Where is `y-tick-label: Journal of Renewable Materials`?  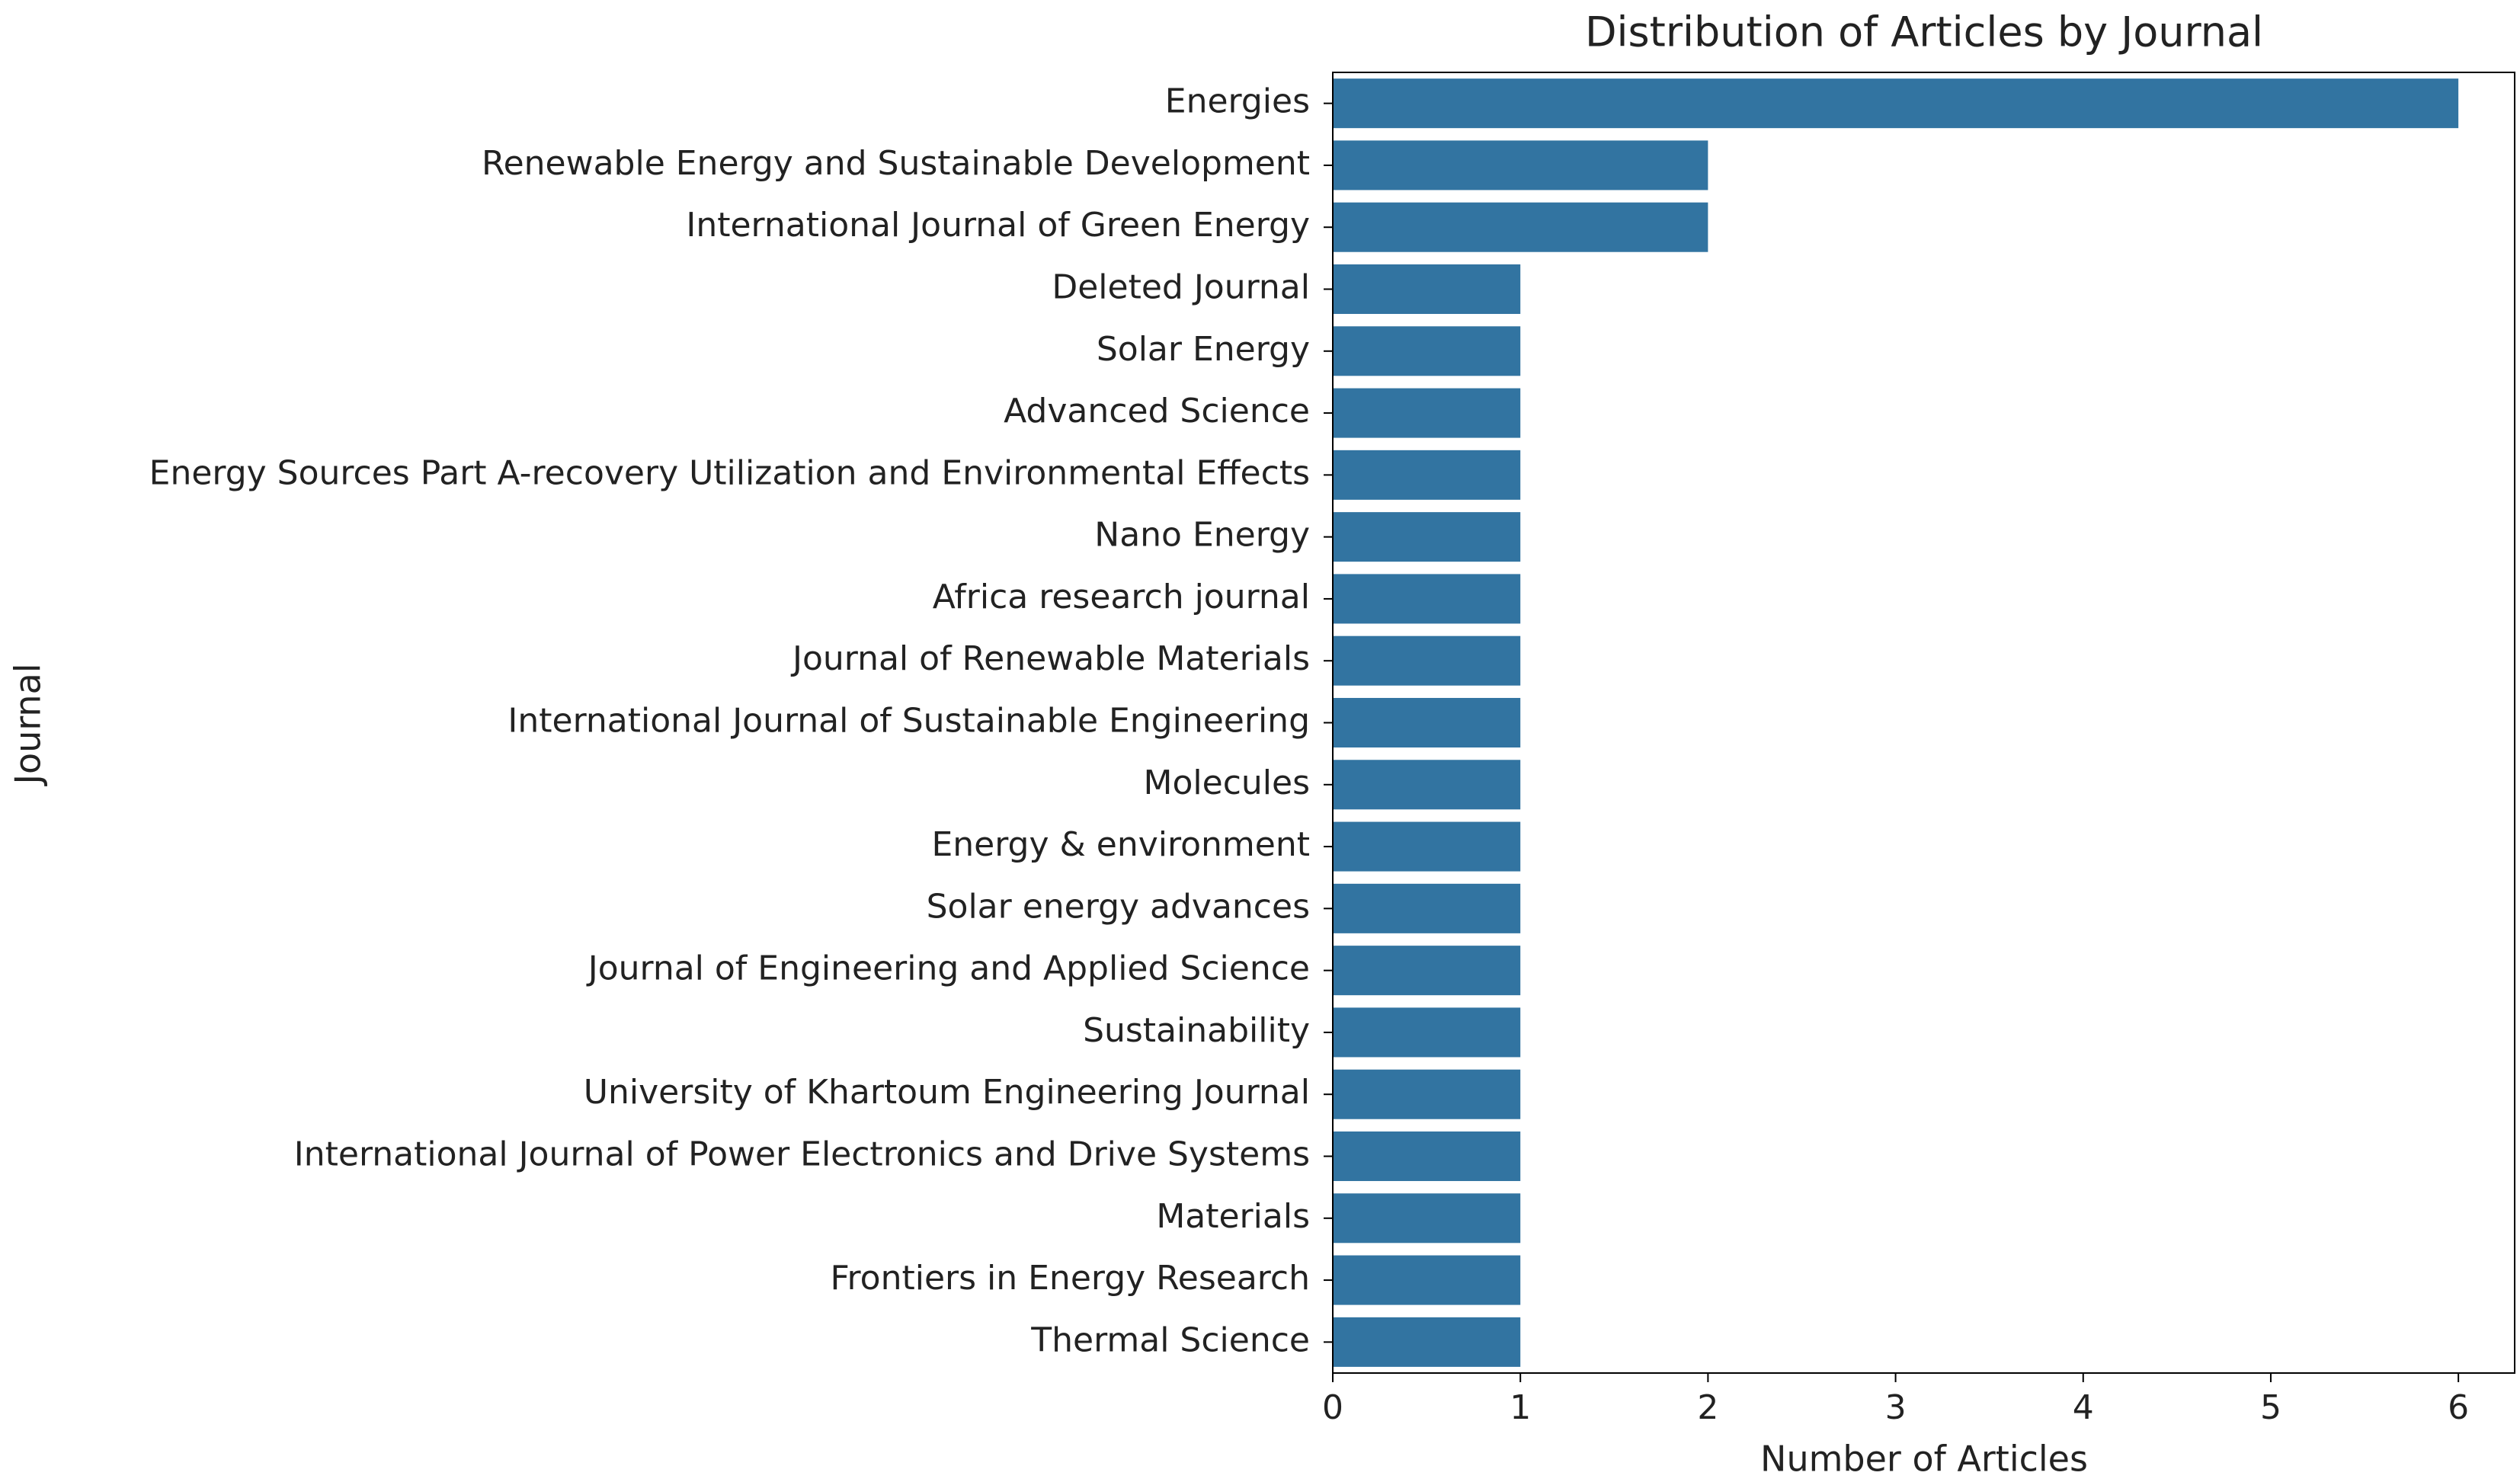 y-tick-label: Journal of Renewable Materials is located at coordinates (1050, 658).